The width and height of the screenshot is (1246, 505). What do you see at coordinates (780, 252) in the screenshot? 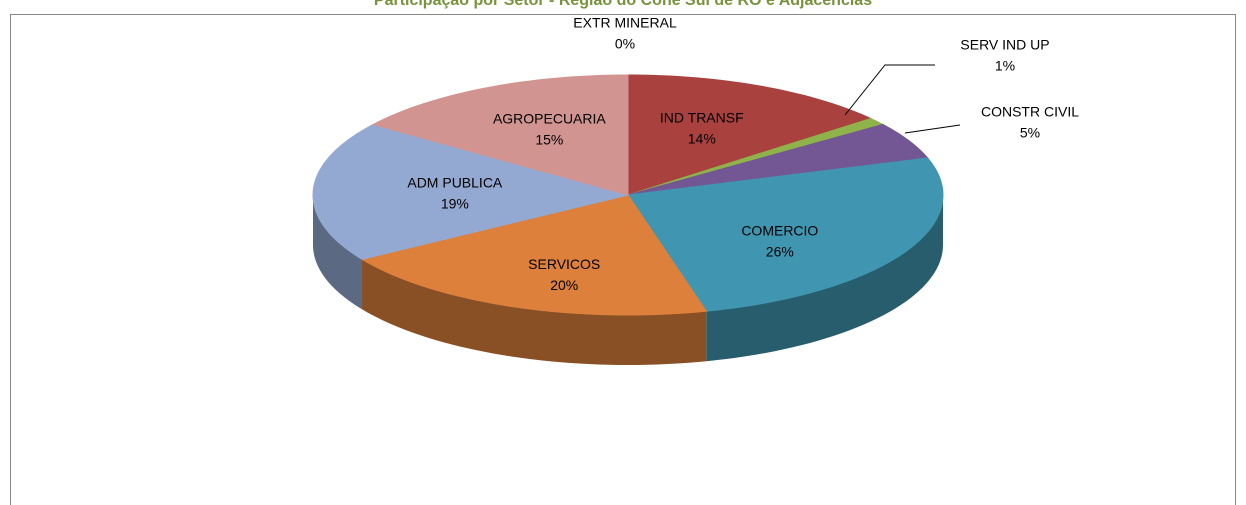
I see `data-label-value: 26%` at bounding box center [780, 252].